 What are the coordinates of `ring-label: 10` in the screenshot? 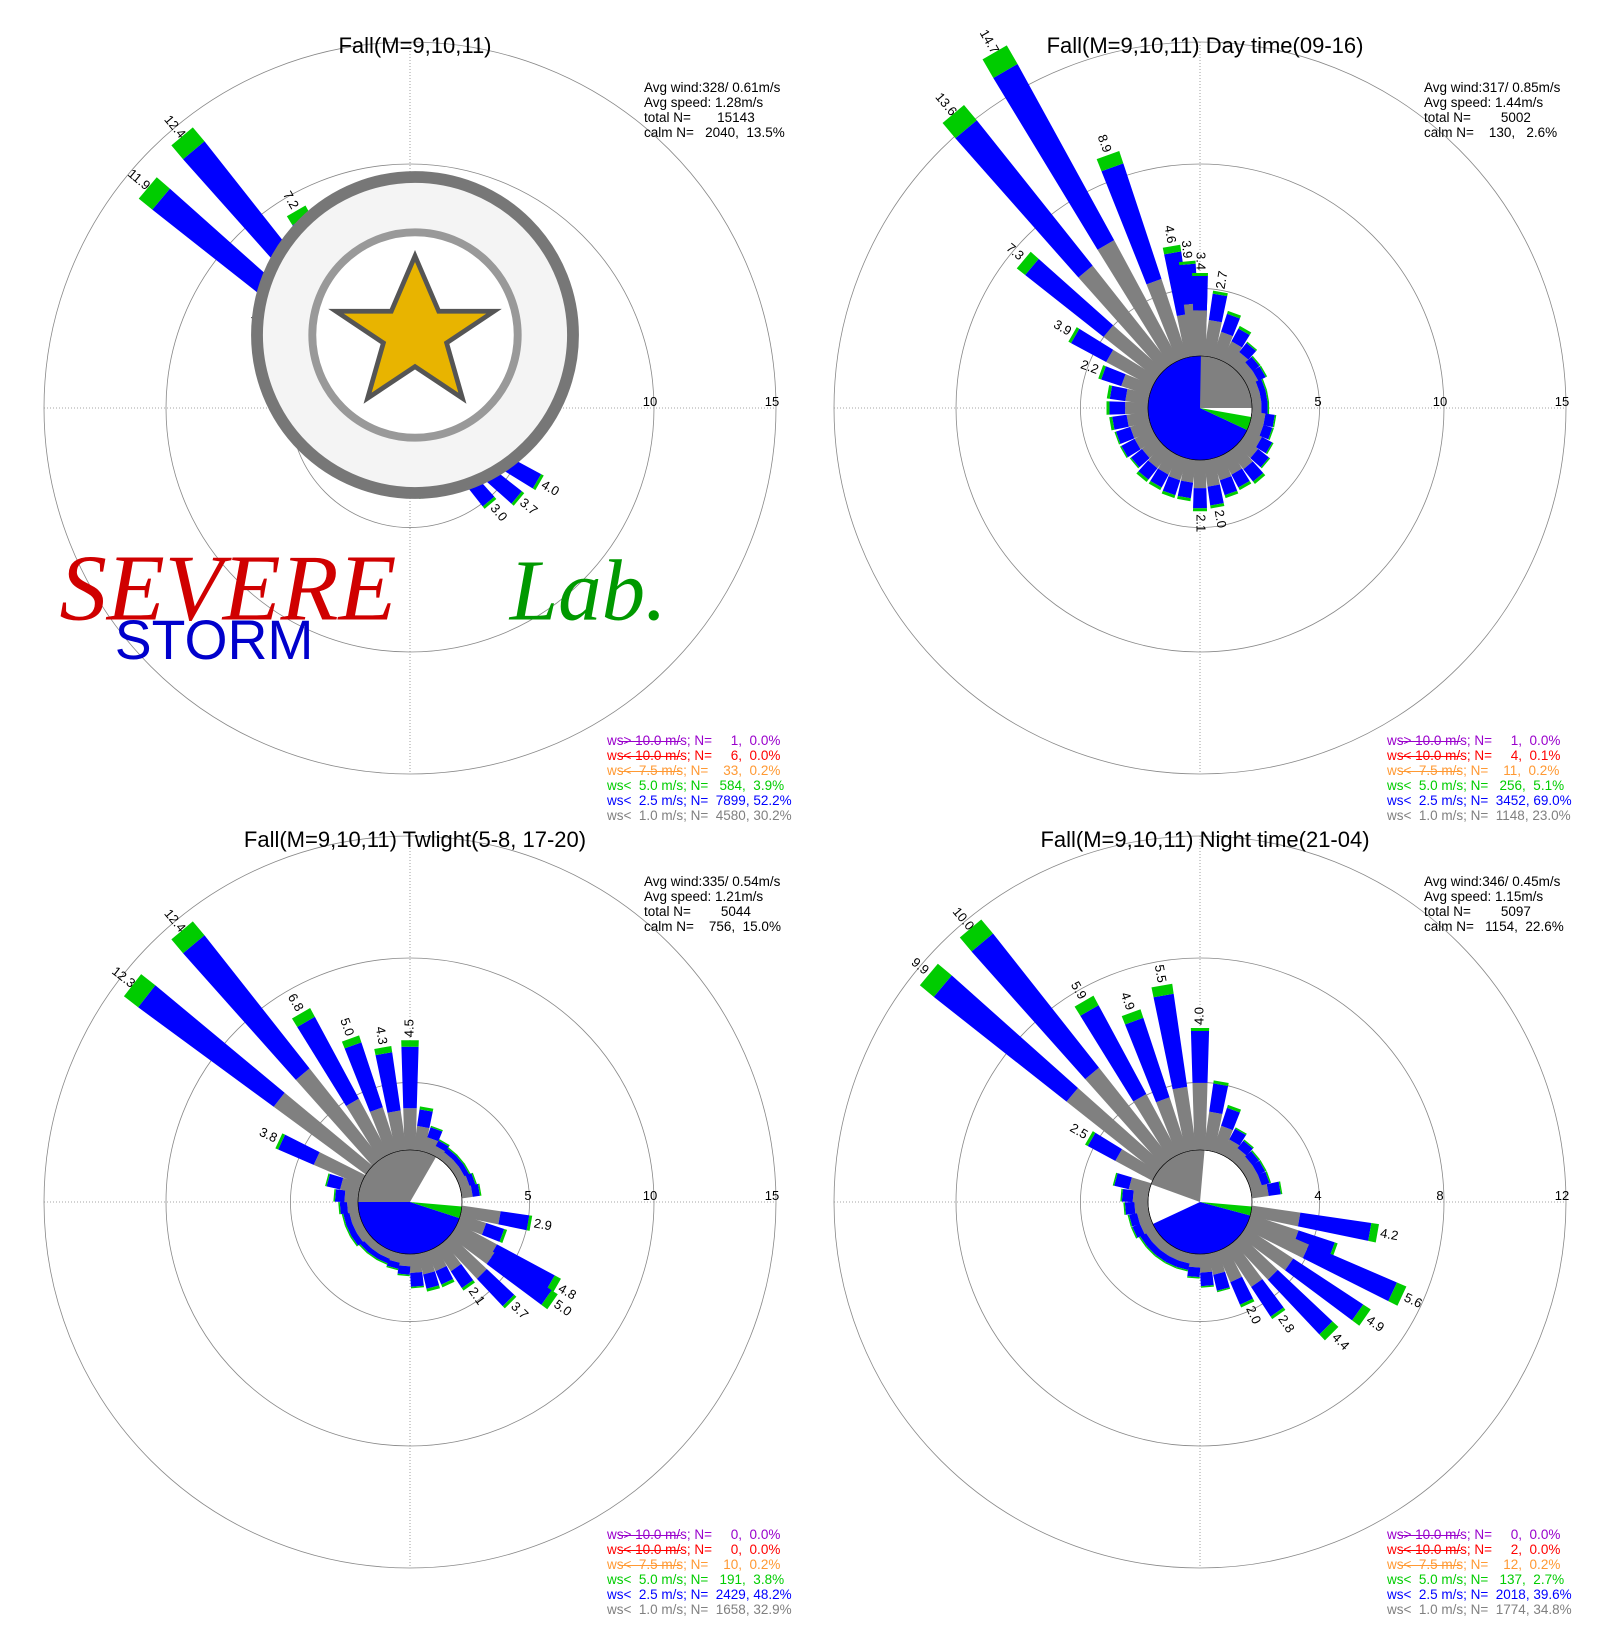 It's located at (1440, 401).